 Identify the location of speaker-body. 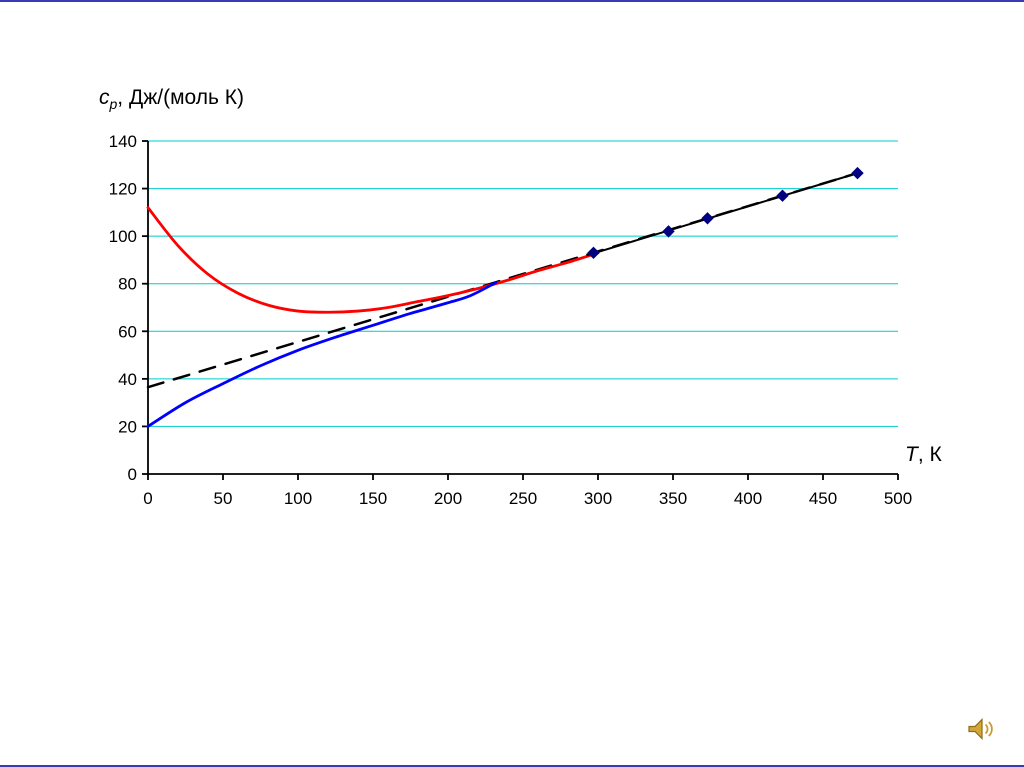
(975, 729).